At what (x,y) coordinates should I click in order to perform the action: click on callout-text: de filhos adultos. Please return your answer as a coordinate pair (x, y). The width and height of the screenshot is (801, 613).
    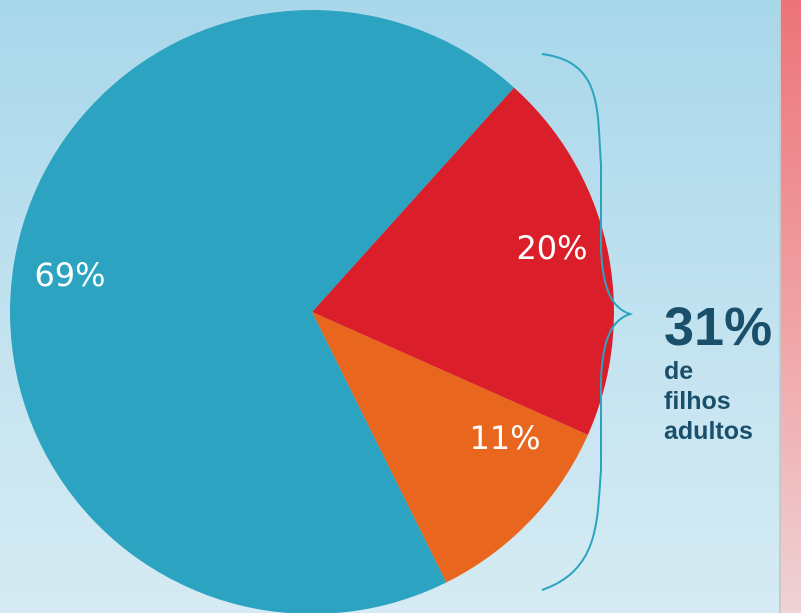
    Looking at the image, I should click on (708, 401).